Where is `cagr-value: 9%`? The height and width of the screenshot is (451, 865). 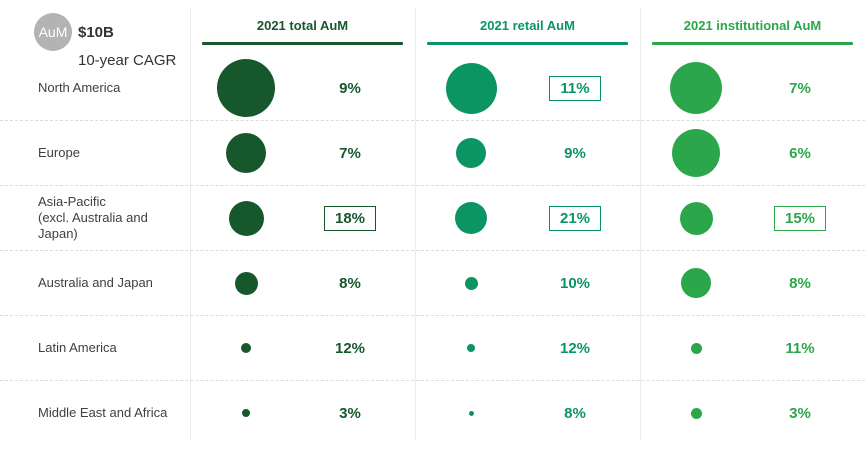 cagr-value: 9% is located at coordinates (350, 88).